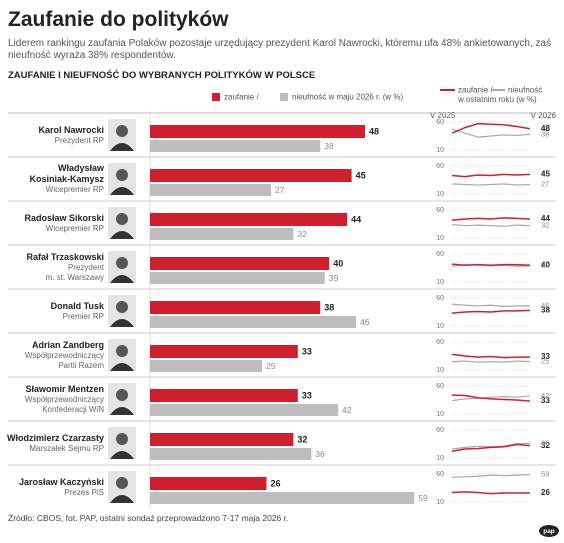  What do you see at coordinates (66, 173) in the screenshot?
I see `politician-name: Władysław Kosiniak-Kamysz` at bounding box center [66, 173].